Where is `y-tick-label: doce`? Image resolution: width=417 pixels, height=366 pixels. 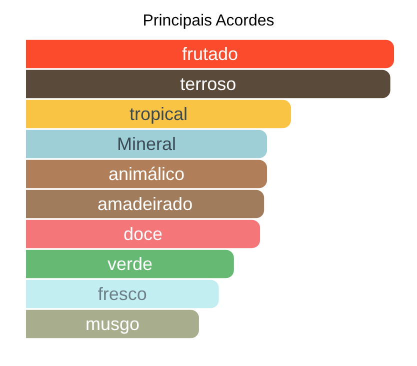
y-tick-label: doce is located at coordinates (143, 234).